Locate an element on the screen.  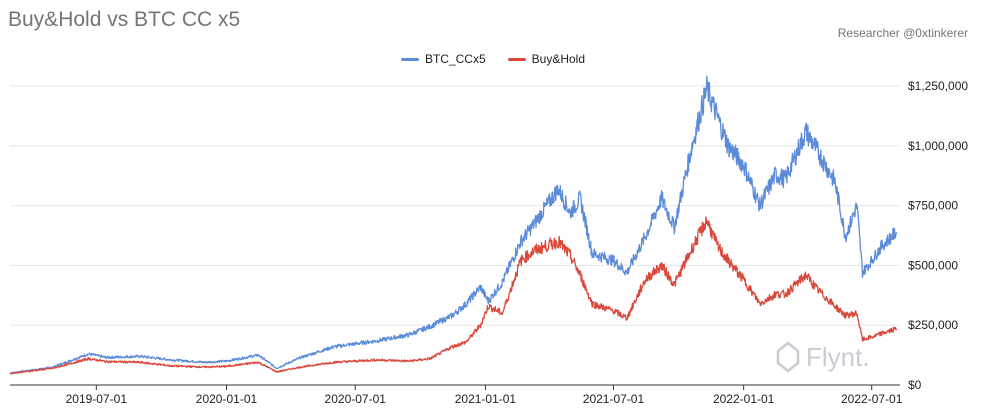
y-tick-label-1: $250,000 is located at coordinates (933, 325).